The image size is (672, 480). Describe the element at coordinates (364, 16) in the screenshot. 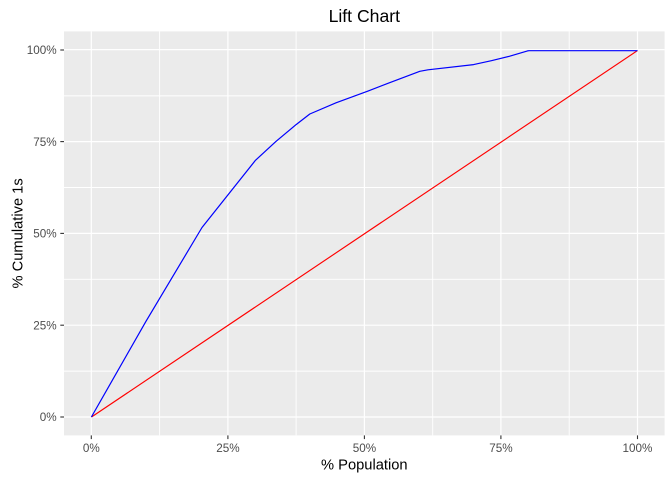

I see `svg-text: Lift Chart` at that location.